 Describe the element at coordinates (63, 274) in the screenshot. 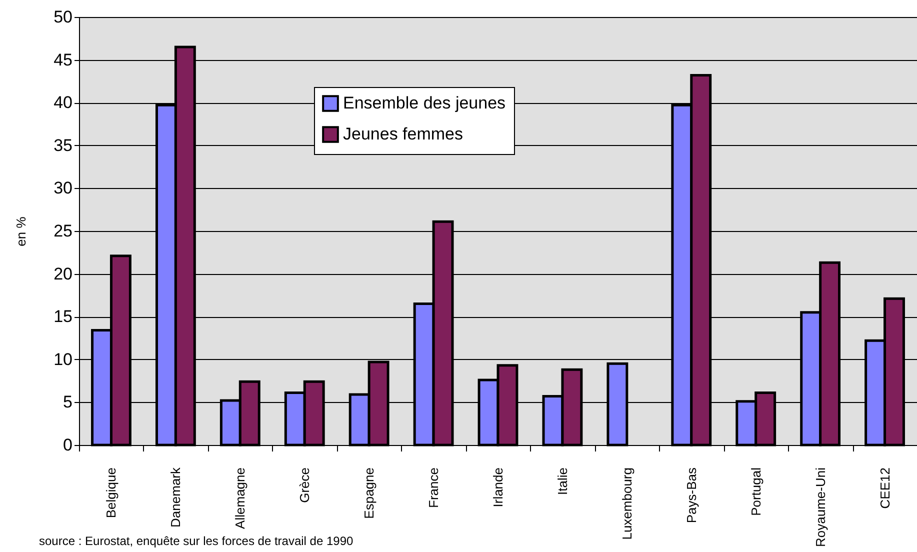

I see `y-tick-label: 20` at that location.